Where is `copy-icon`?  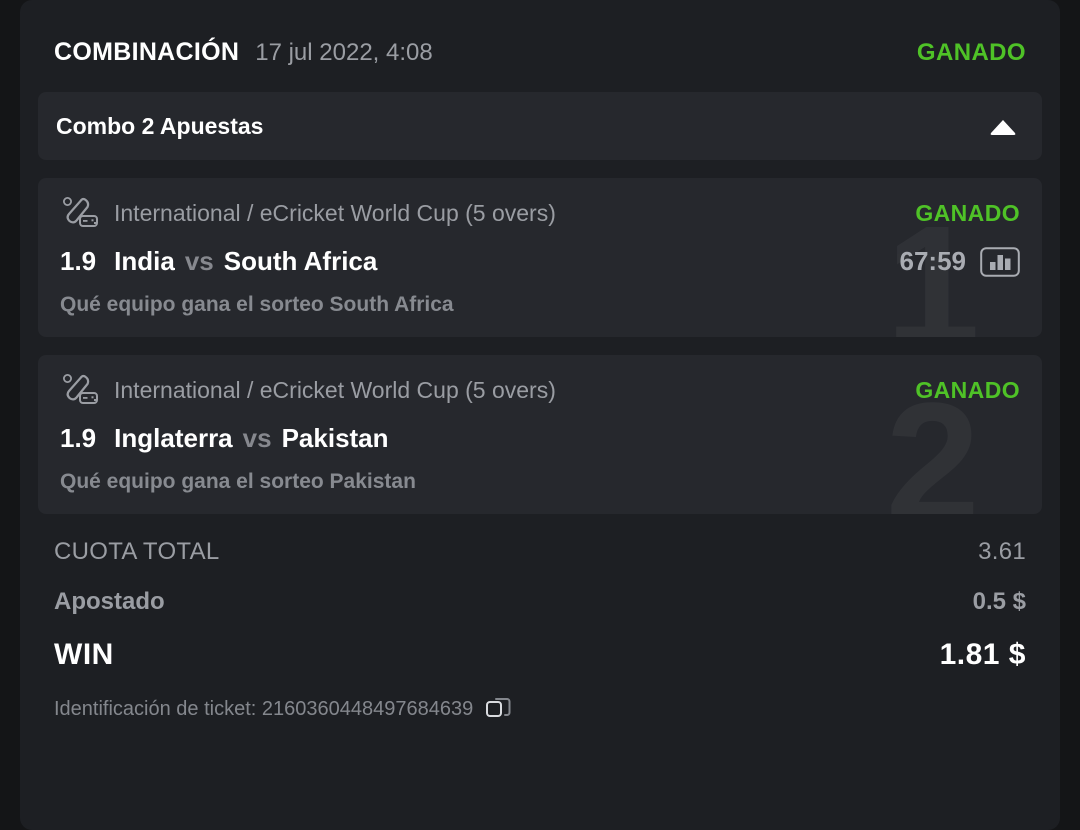 copy-icon is located at coordinates (498, 709).